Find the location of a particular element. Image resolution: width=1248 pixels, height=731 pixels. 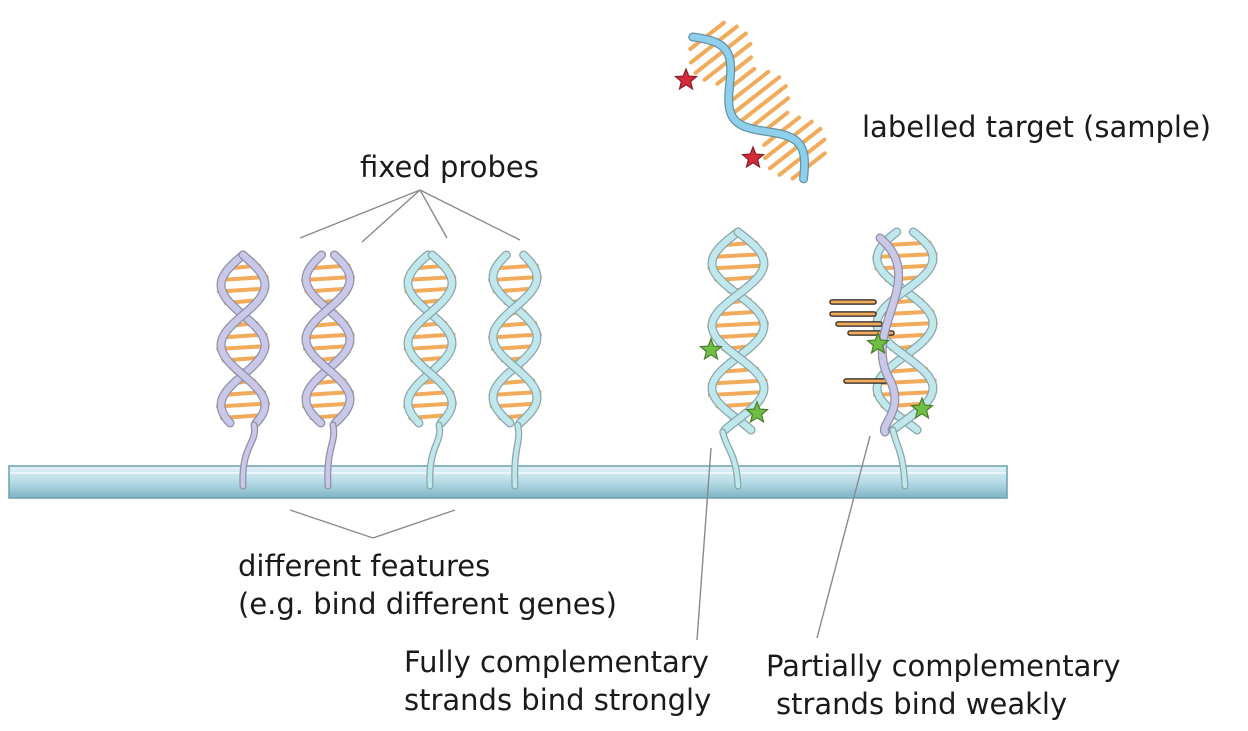

fully-complementary-label-line2: strands bind strongly is located at coordinates (558, 700).